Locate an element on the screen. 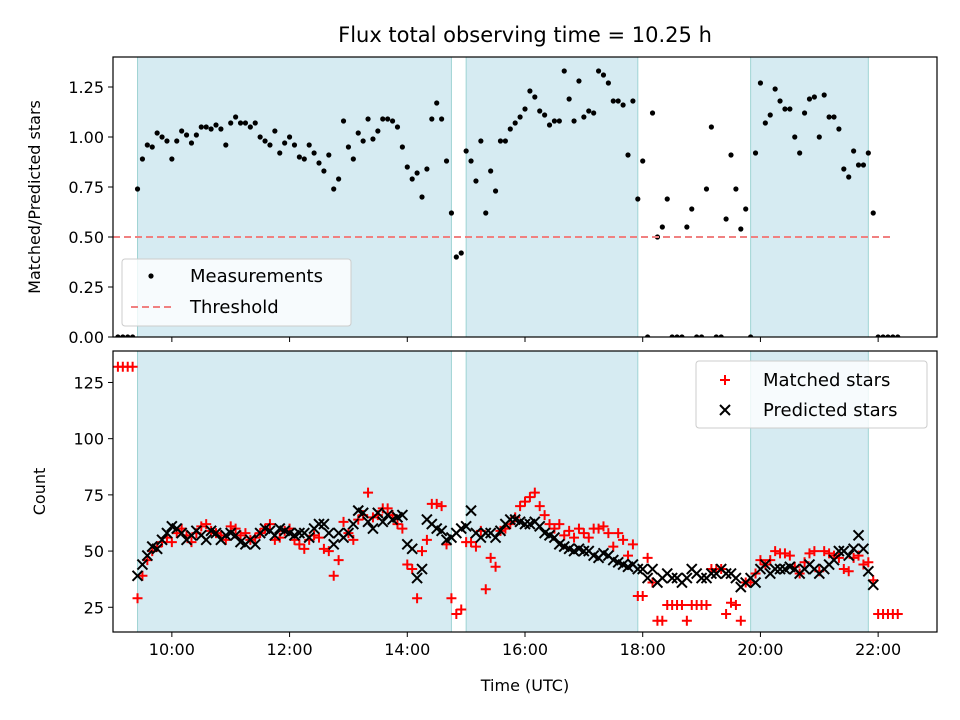  legend: Matched stars Predicted stars is located at coordinates (811, 394).